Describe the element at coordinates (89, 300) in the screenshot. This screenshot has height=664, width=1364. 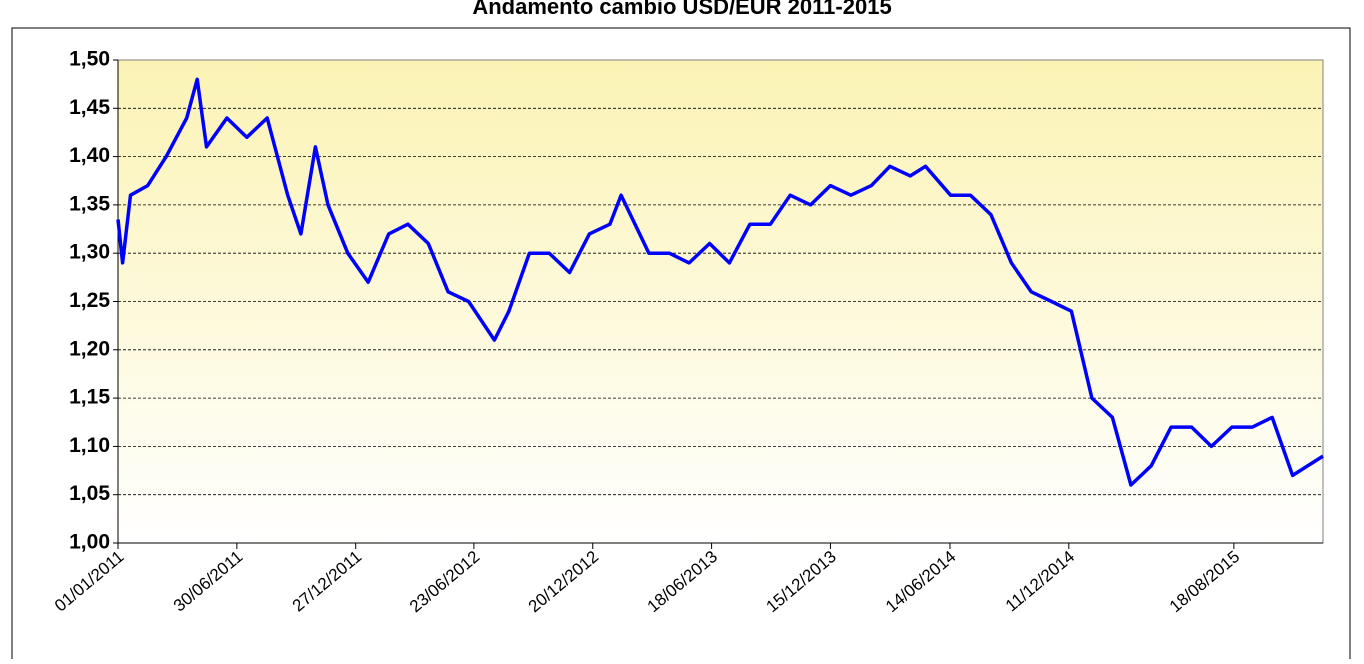
I see `y-tick-label: 1,25` at that location.